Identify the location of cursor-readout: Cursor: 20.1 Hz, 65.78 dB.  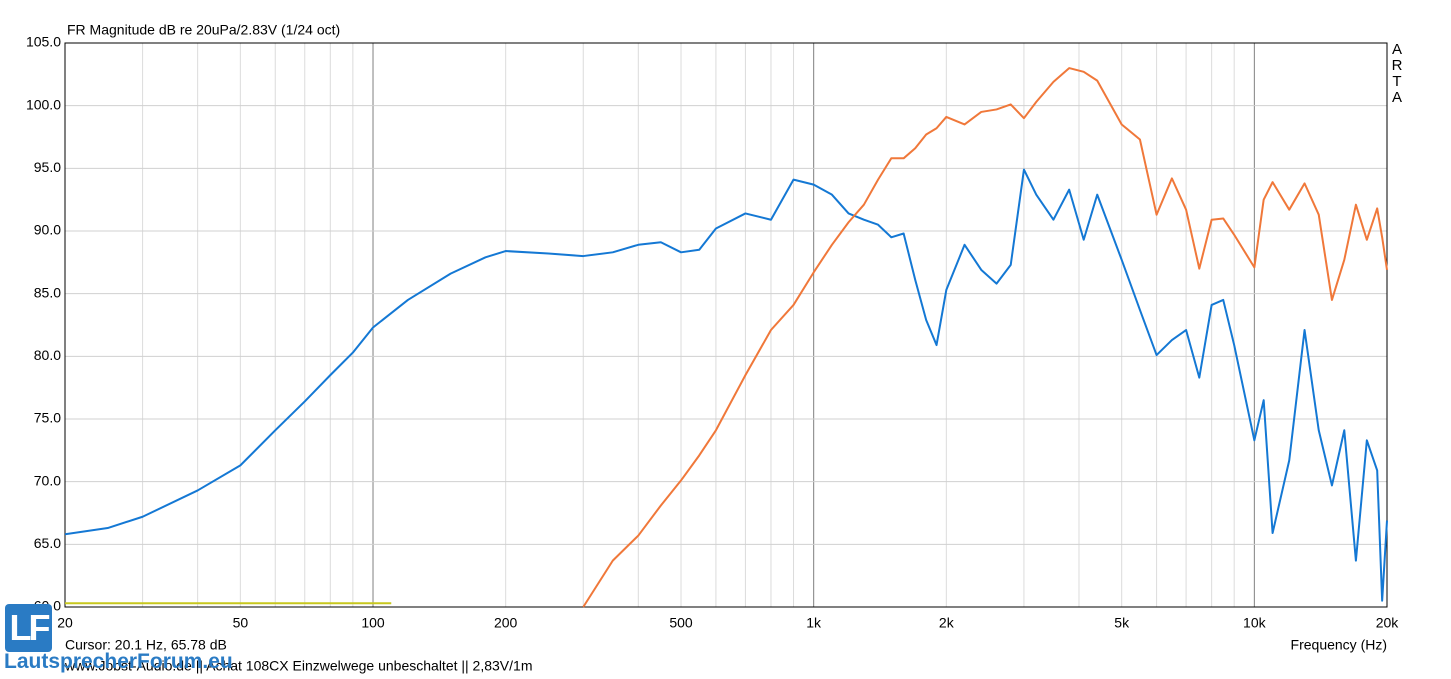
(146, 645).